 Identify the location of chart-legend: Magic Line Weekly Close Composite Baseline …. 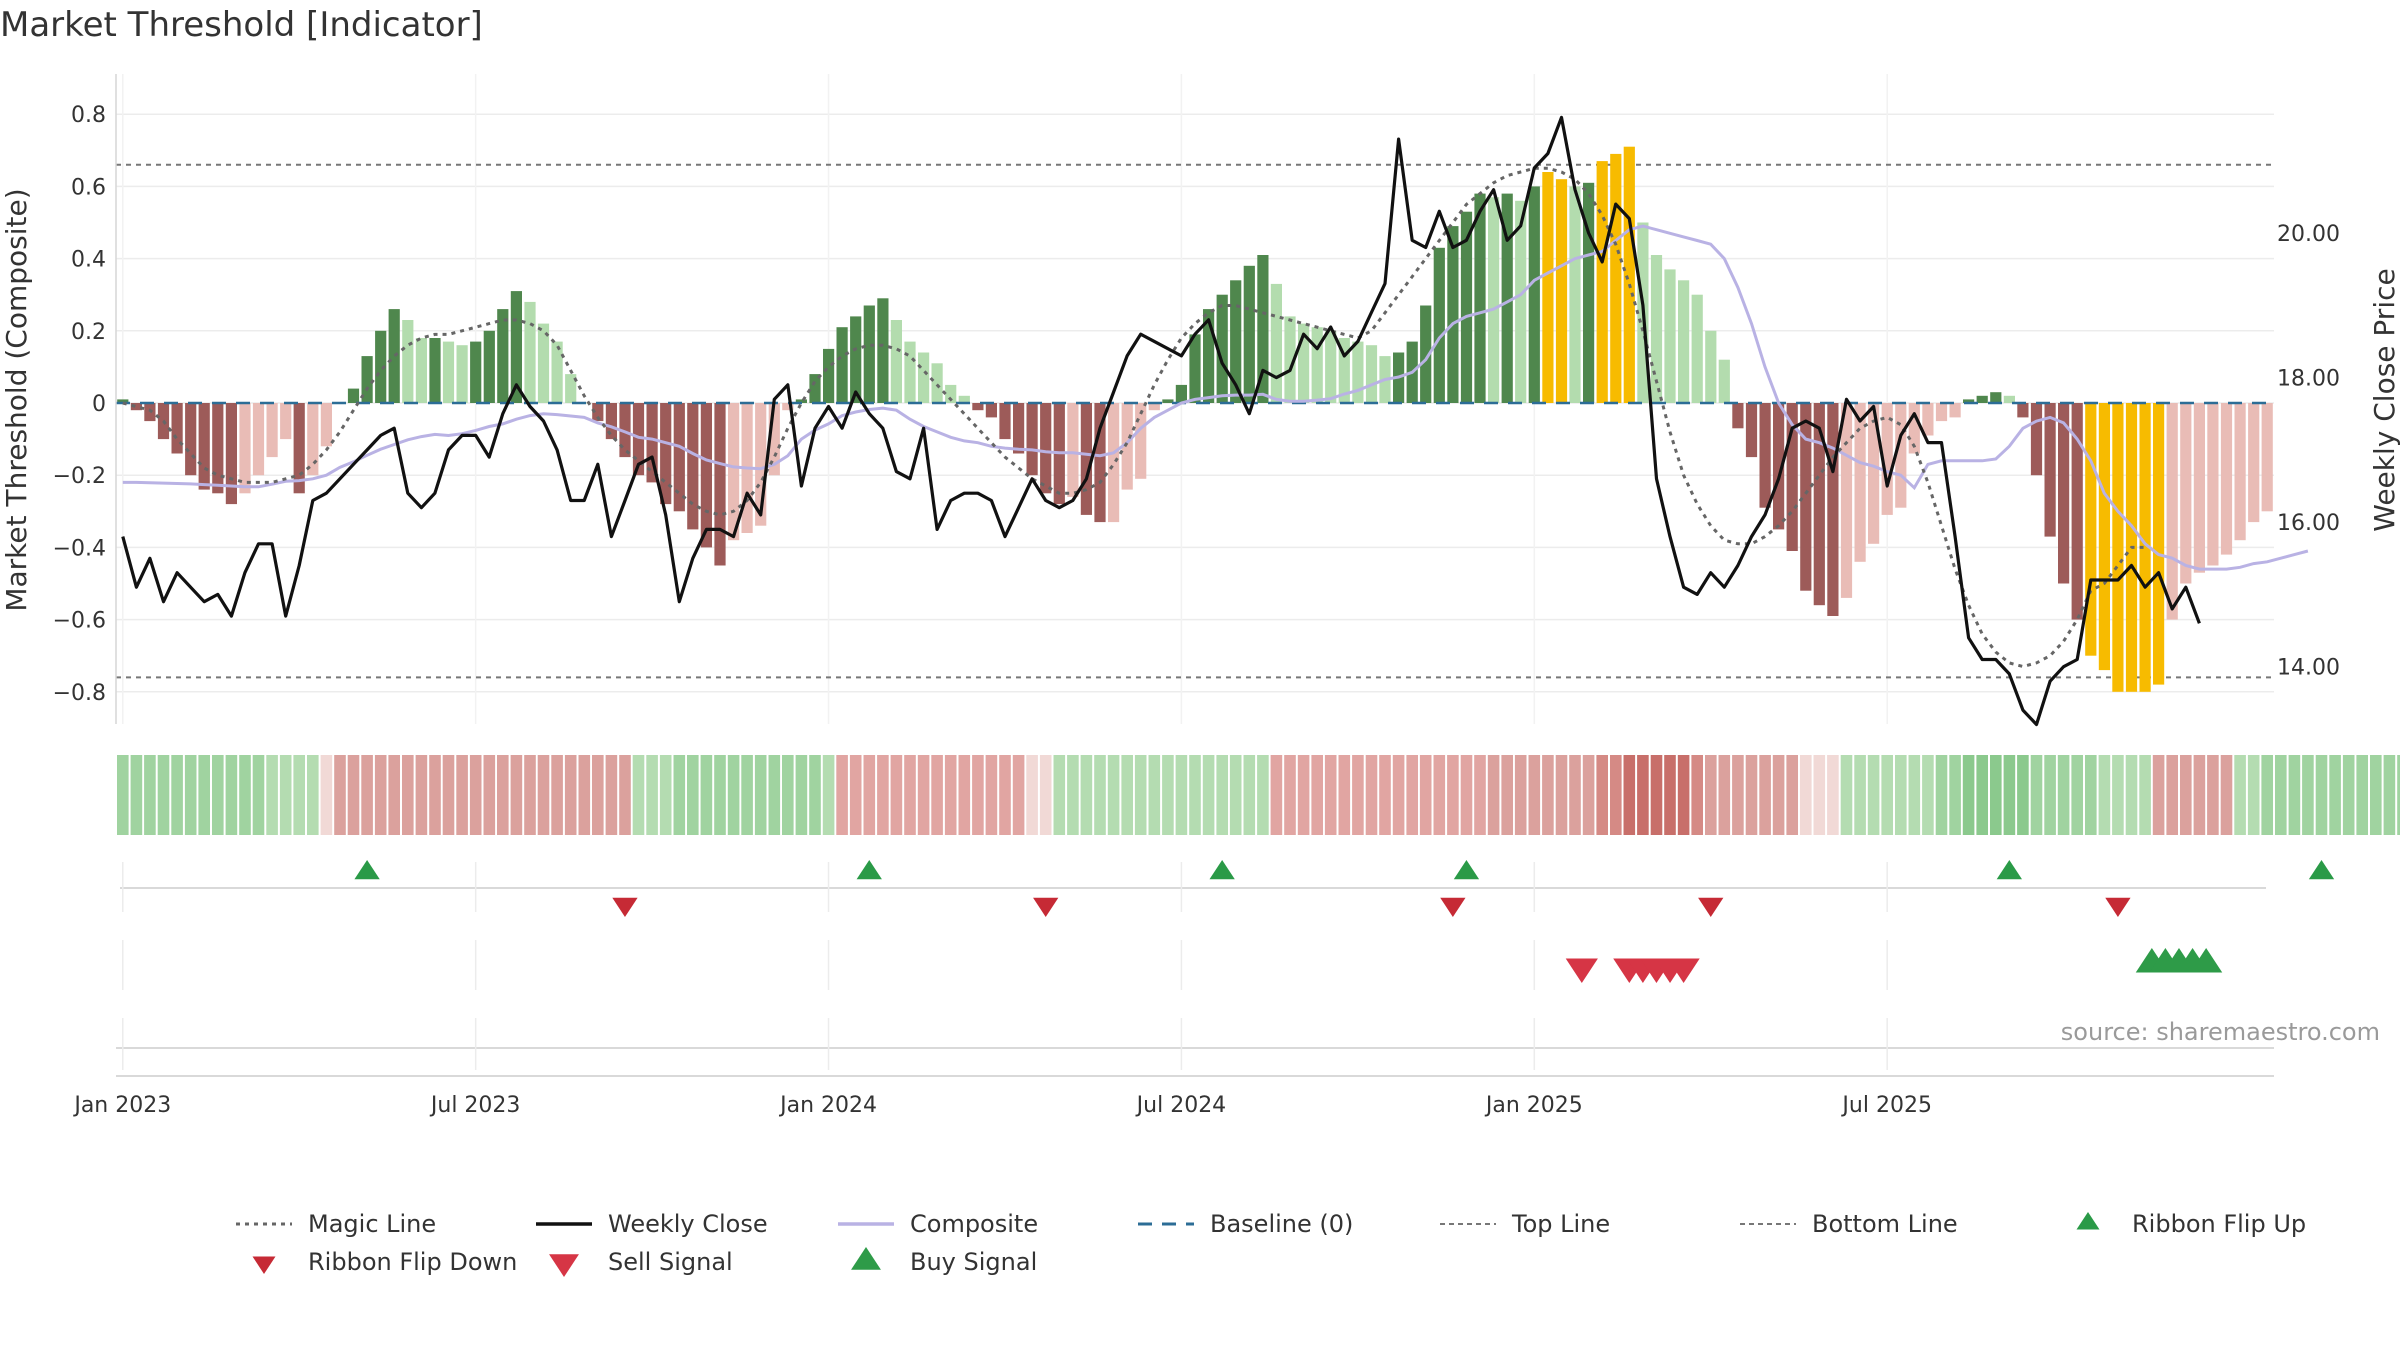
(1271, 1243).